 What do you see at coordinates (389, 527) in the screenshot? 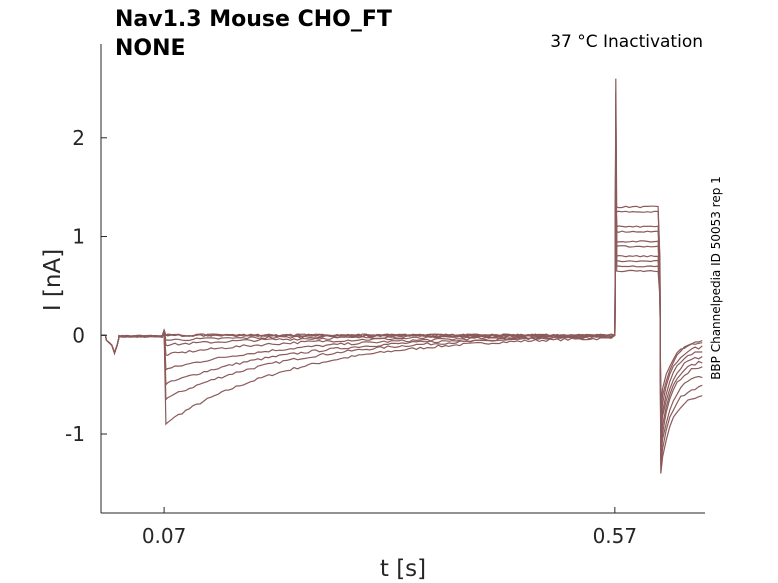
I see `x-ticks: 0.07 0.57` at bounding box center [389, 527].